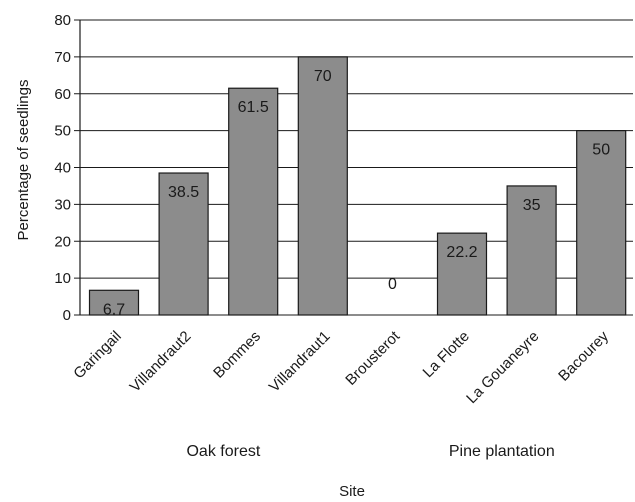  Describe the element at coordinates (183, 192) in the screenshot. I see `data-label: 38.5` at that location.